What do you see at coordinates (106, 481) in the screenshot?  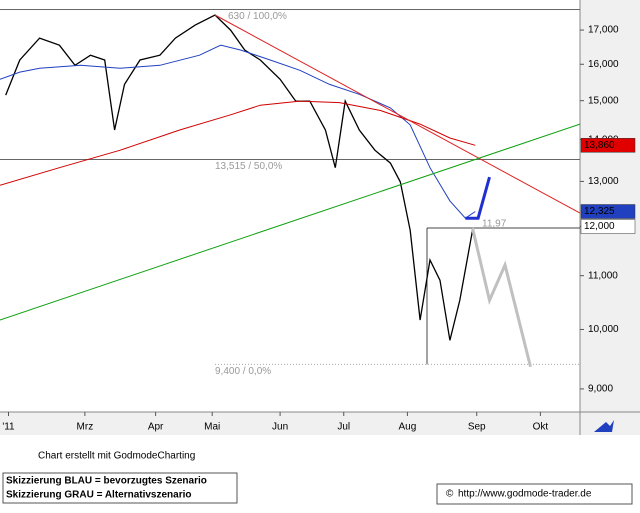 I see `note: Skizzierung BLAU = bevorzugtes Szenario` at bounding box center [106, 481].